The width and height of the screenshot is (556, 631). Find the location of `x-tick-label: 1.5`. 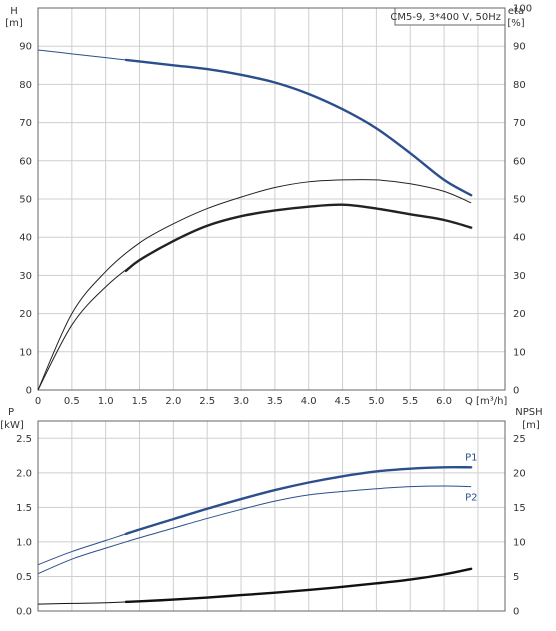

x-tick-label: 1.5 is located at coordinates (140, 401).